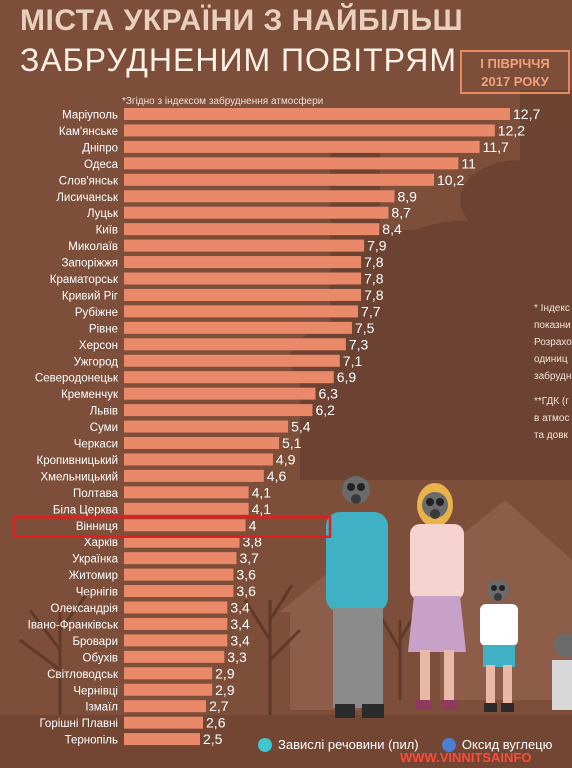 The width and height of the screenshot is (572, 768). What do you see at coordinates (84, 609) in the screenshot?
I see `category-label: Олександрія` at bounding box center [84, 609].